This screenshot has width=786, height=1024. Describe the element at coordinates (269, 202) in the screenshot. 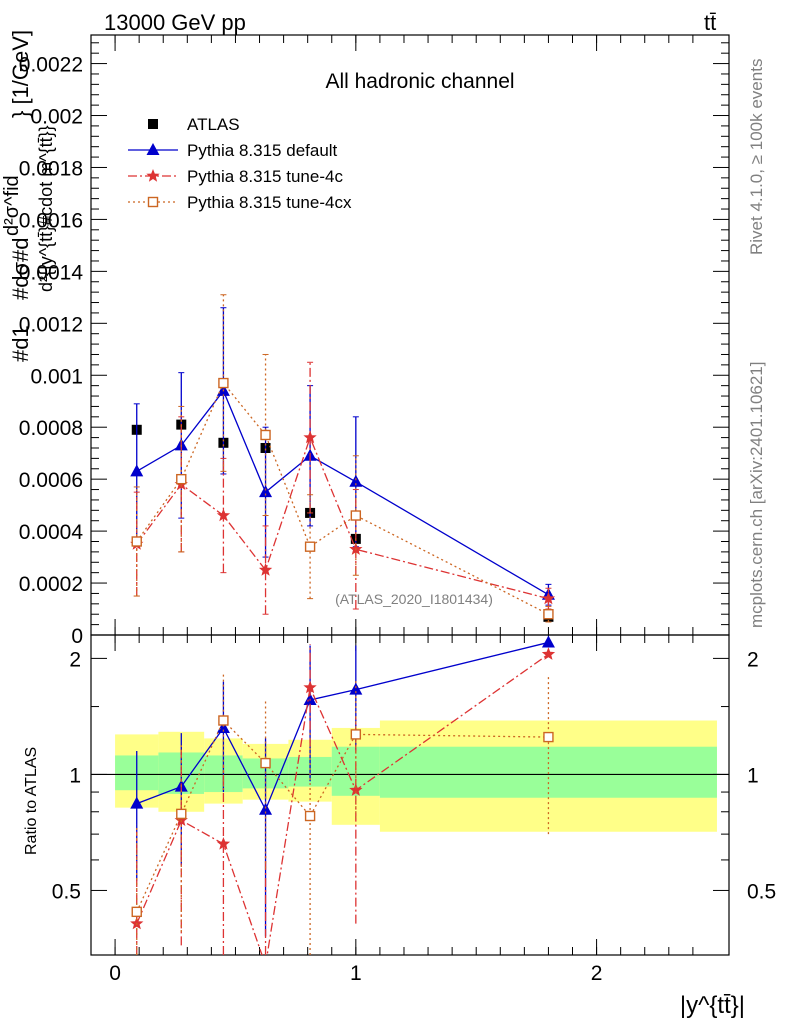

I see `legend-label-pythia-8-315-tune-4cx: Pythia 8.315 tune-4cx` at that location.